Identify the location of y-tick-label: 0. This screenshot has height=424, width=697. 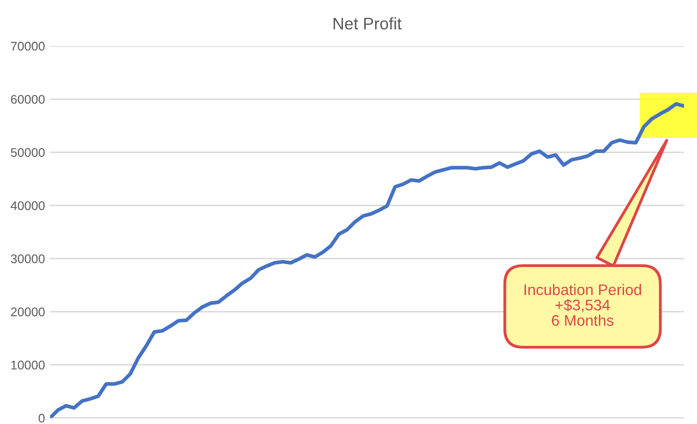
(41, 418).